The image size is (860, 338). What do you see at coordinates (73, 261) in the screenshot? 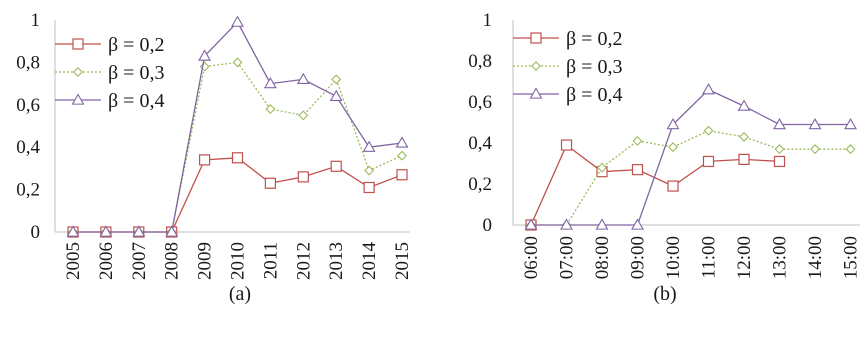
I see `x-tick-label: 2005` at bounding box center [73, 261].